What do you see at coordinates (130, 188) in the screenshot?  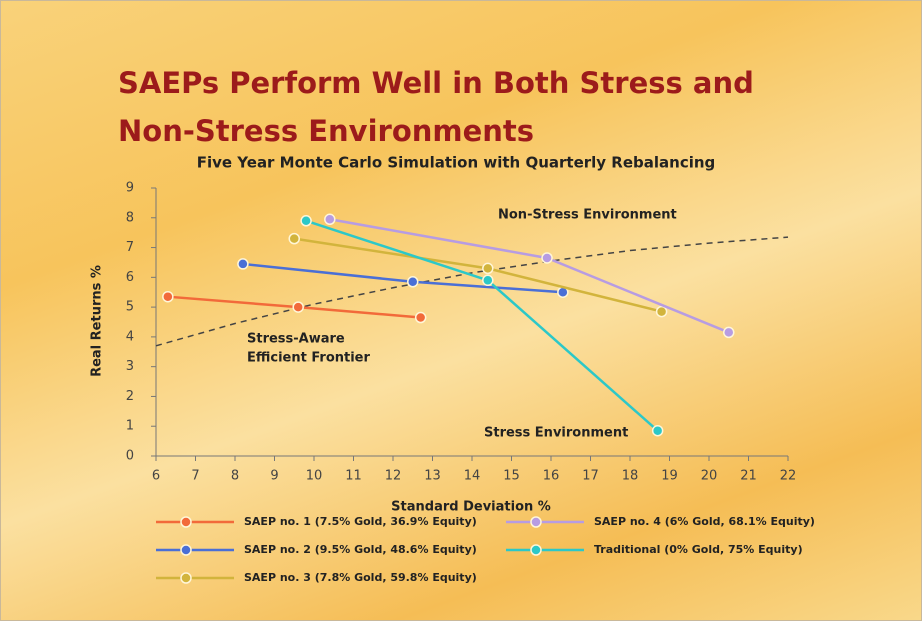 I see `y-tick-label: 9` at bounding box center [130, 188].